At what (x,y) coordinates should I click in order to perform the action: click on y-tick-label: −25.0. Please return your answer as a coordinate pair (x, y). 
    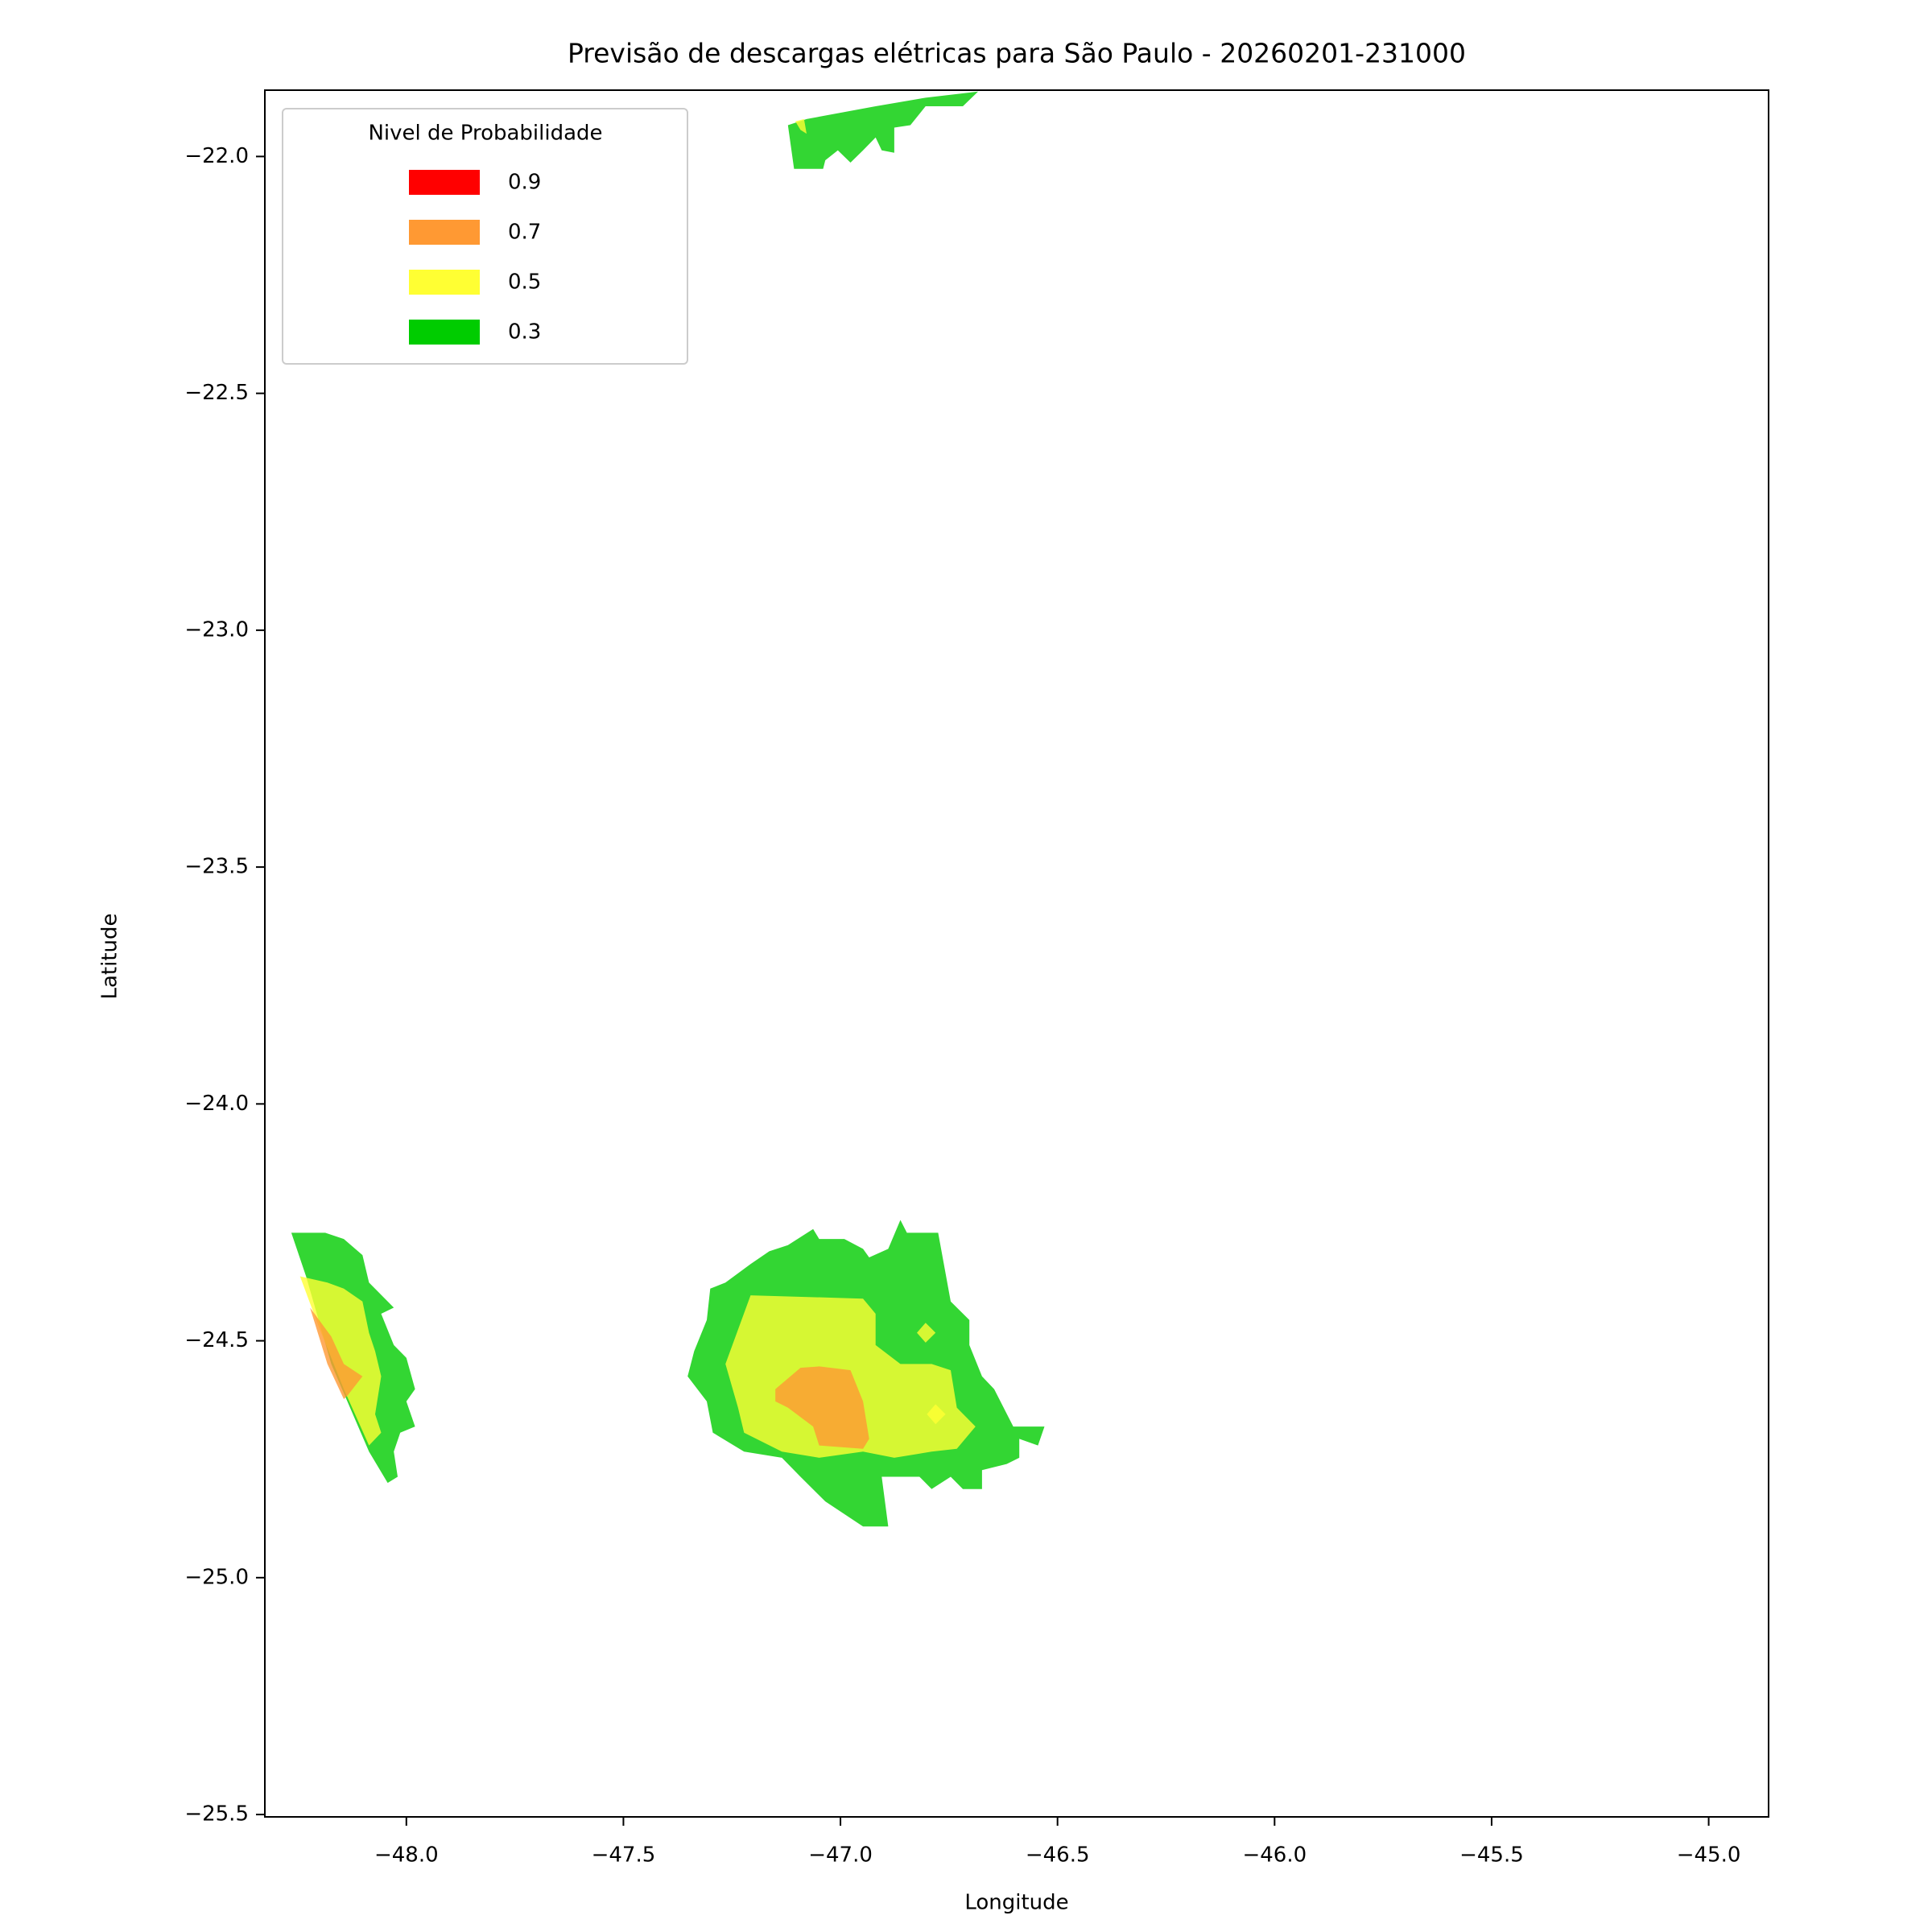
    Looking at the image, I should click on (216, 1577).